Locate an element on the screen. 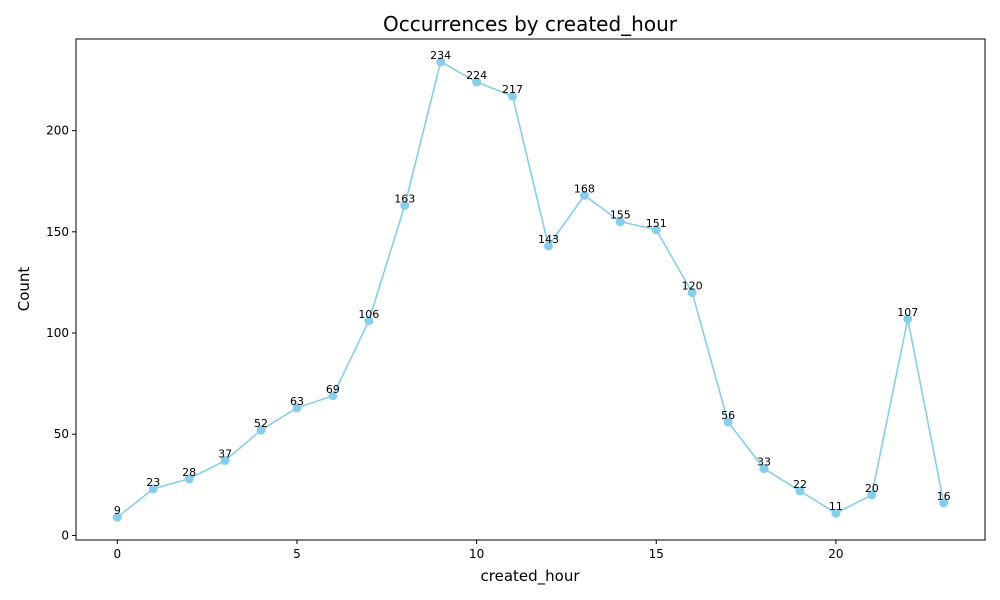 The width and height of the screenshot is (1000, 600). x-tick-label: 20 is located at coordinates (835, 554).